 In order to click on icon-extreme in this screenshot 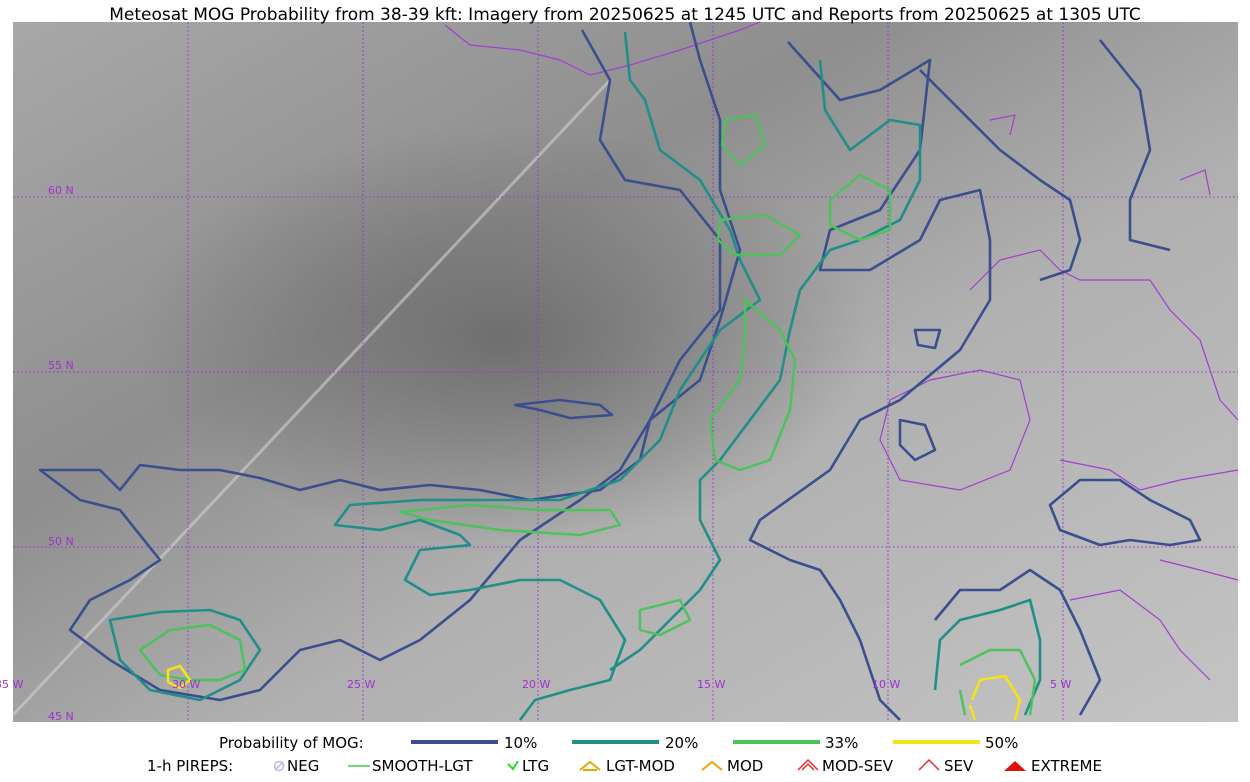, I will do `click(1015, 766)`.